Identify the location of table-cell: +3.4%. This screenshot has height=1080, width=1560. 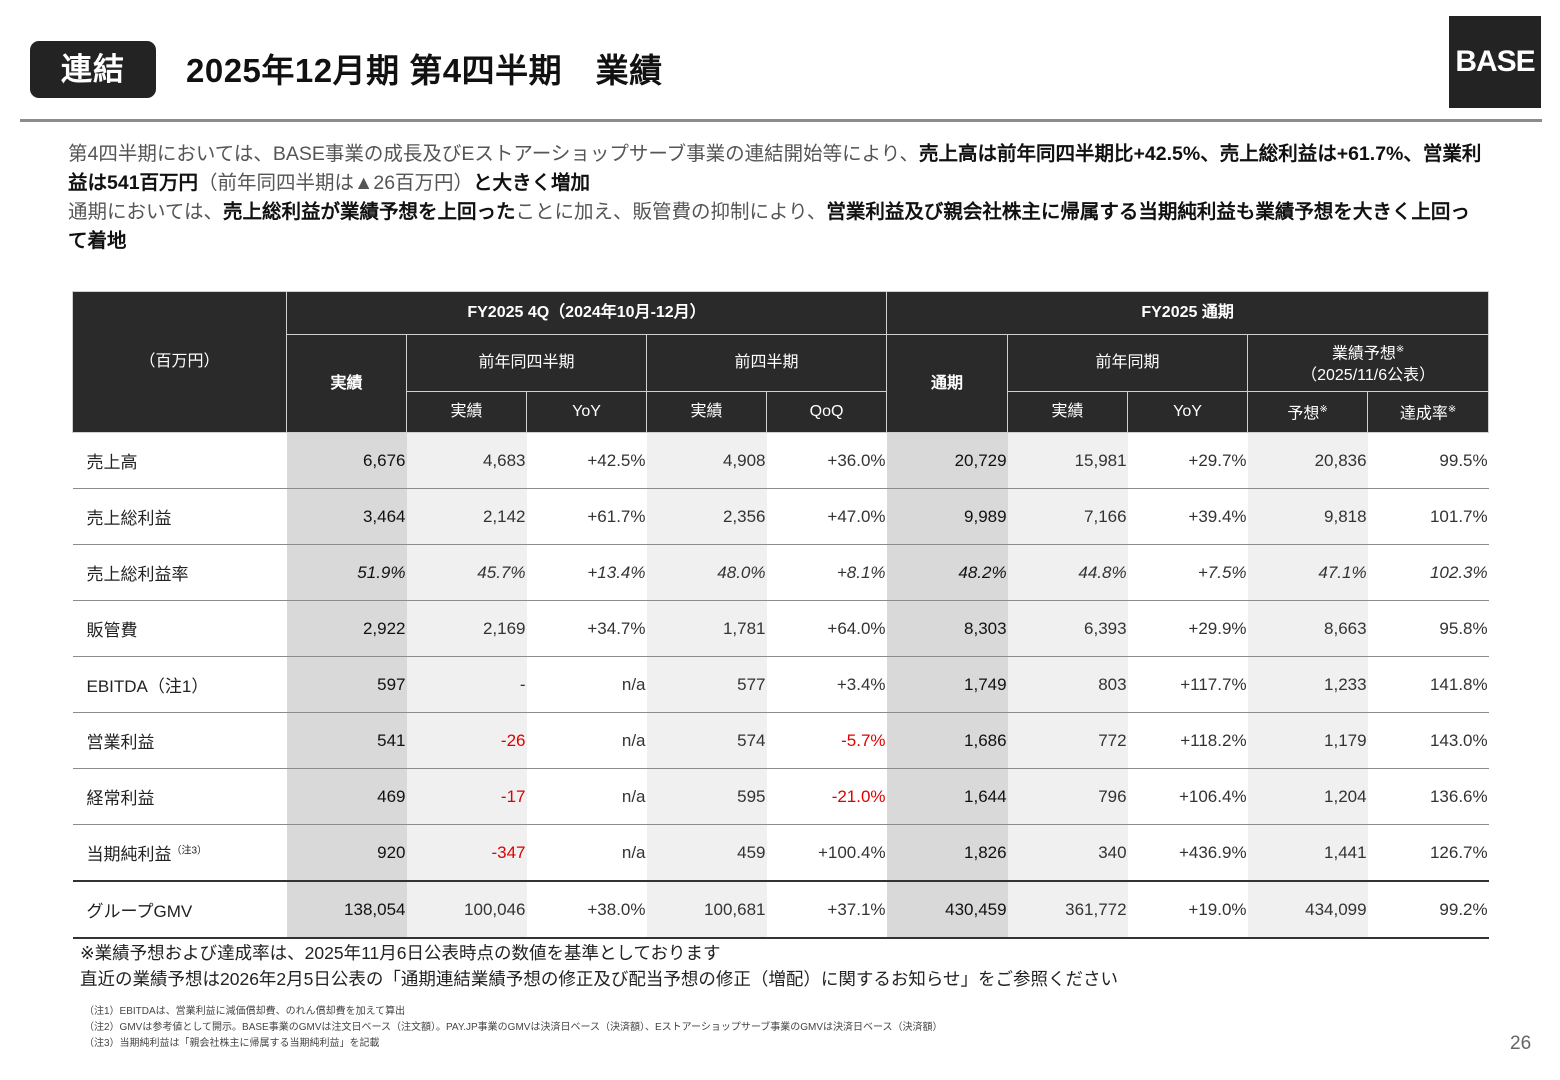
(826, 684).